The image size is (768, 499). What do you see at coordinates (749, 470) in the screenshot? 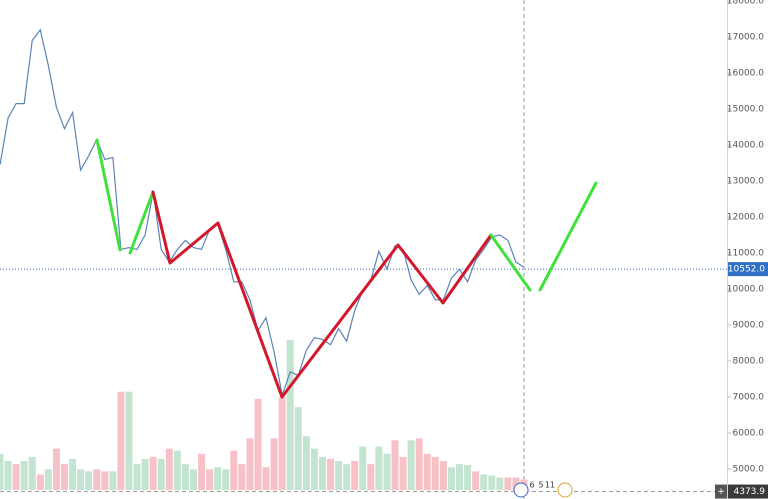
I see `y-tick-label: 5000.0` at bounding box center [749, 470].